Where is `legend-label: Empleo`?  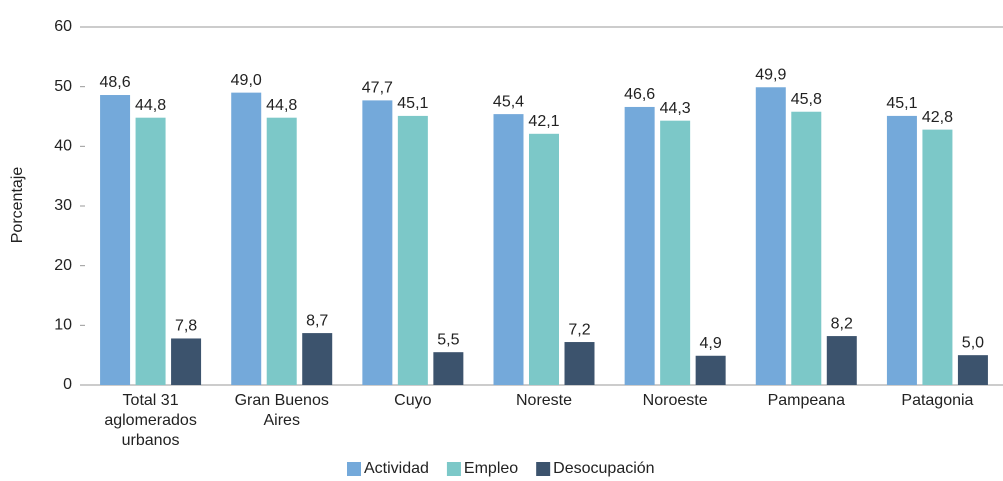
legend-label: Empleo is located at coordinates (491, 468).